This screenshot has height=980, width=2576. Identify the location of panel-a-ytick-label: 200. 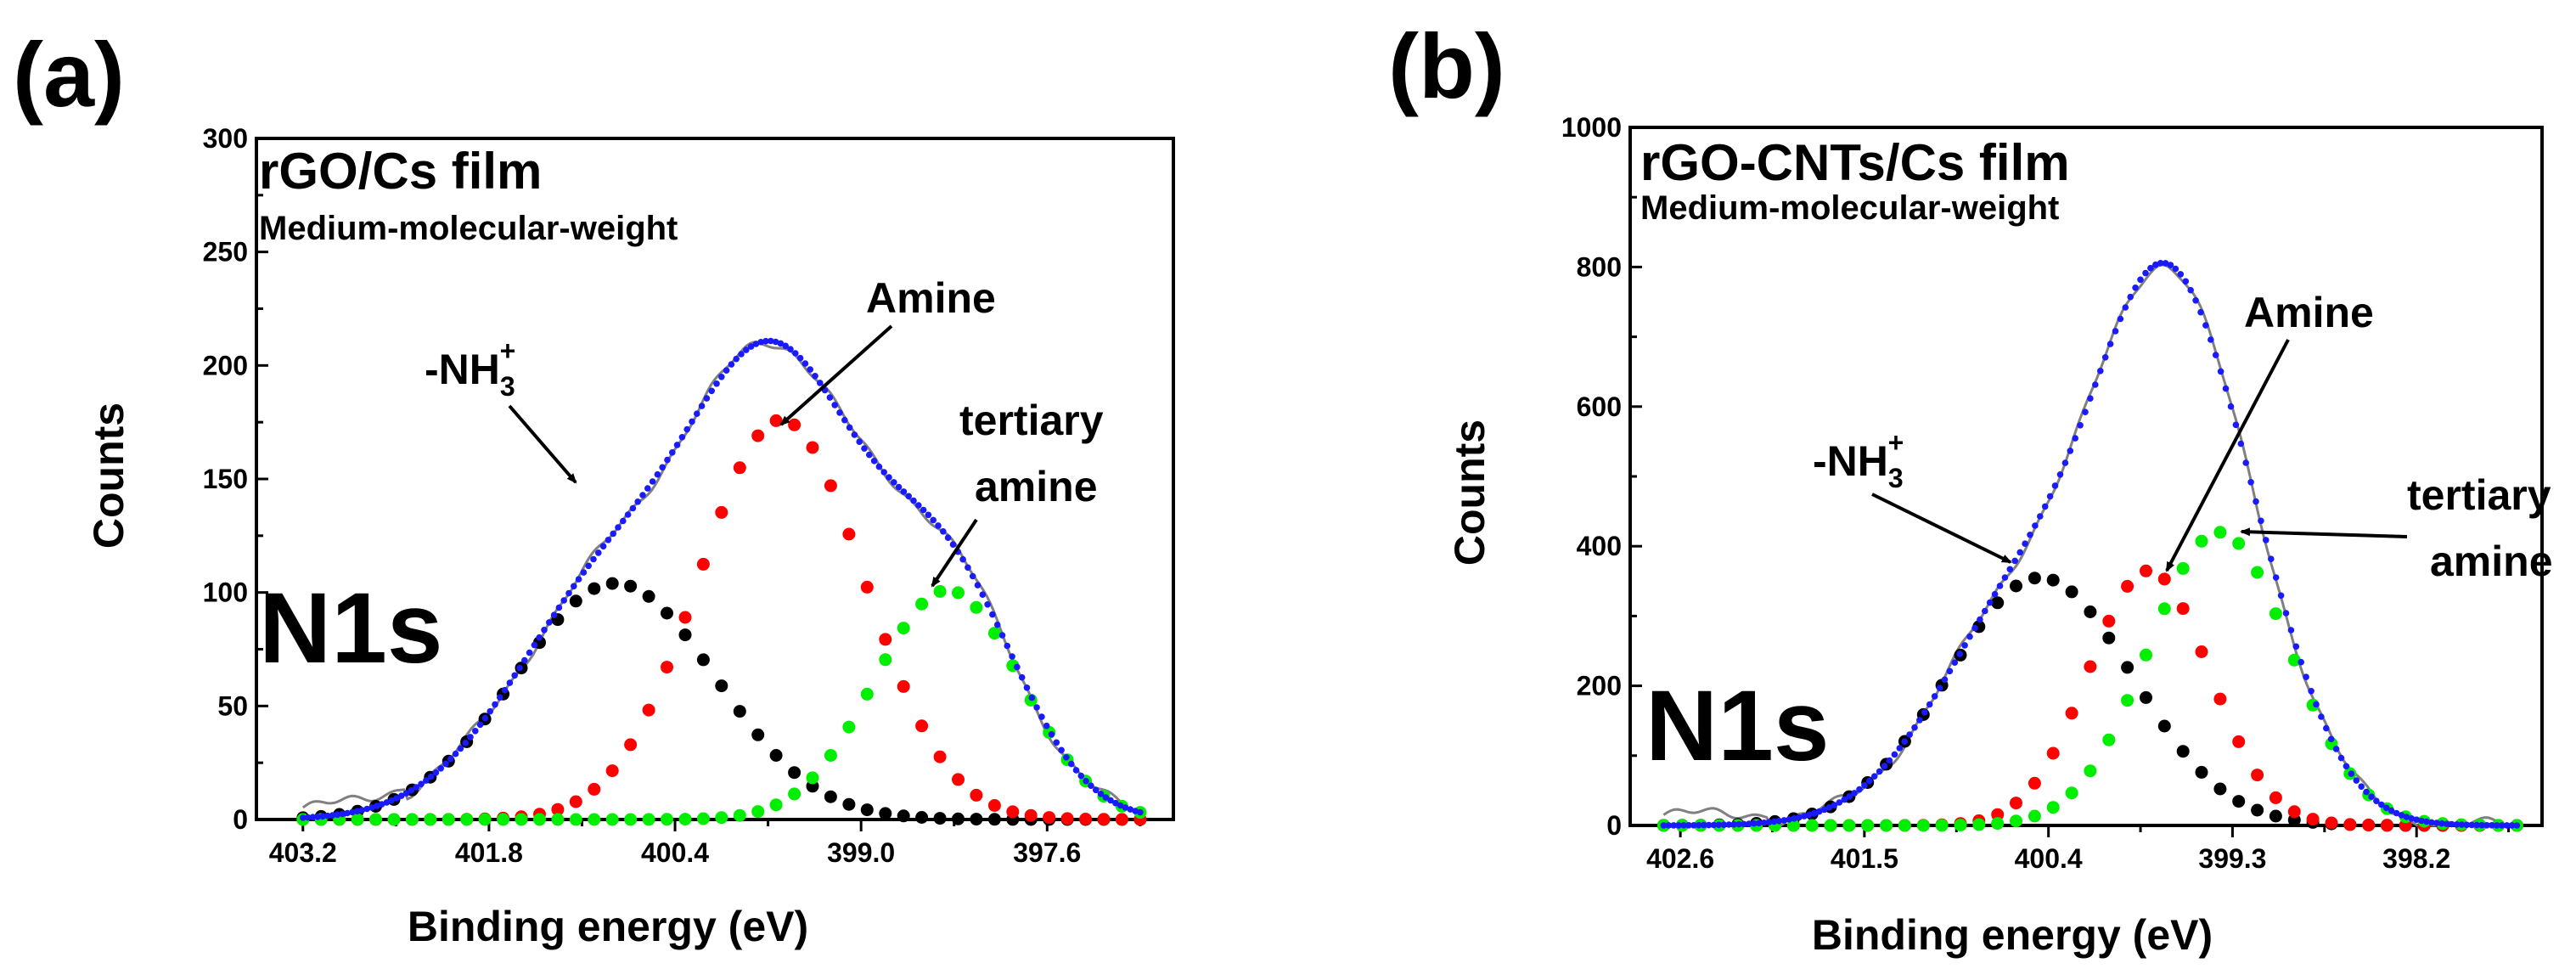
(225, 365).